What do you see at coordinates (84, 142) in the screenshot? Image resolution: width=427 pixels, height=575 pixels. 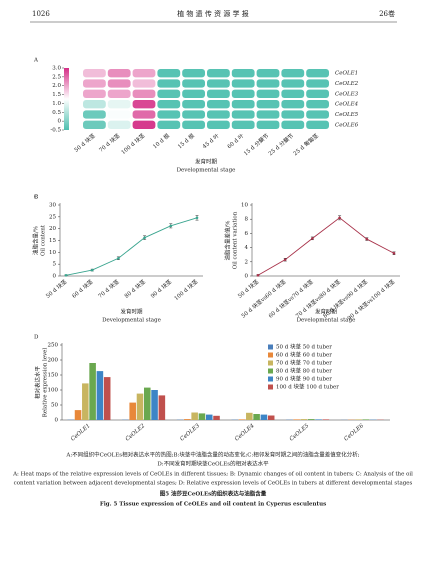 I see `x-tick-label: 50 d 块茎` at bounding box center [84, 142].